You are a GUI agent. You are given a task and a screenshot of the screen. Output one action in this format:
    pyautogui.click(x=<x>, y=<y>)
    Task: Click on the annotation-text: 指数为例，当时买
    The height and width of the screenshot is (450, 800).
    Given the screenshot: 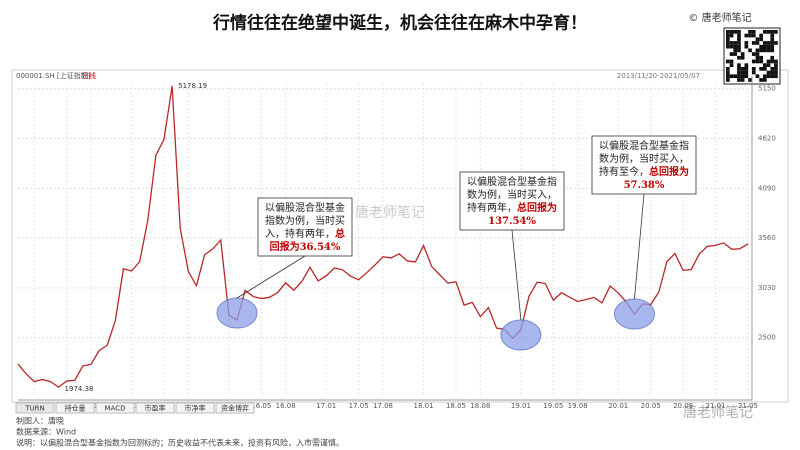 What is the action you would take?
    pyautogui.click(x=305, y=220)
    